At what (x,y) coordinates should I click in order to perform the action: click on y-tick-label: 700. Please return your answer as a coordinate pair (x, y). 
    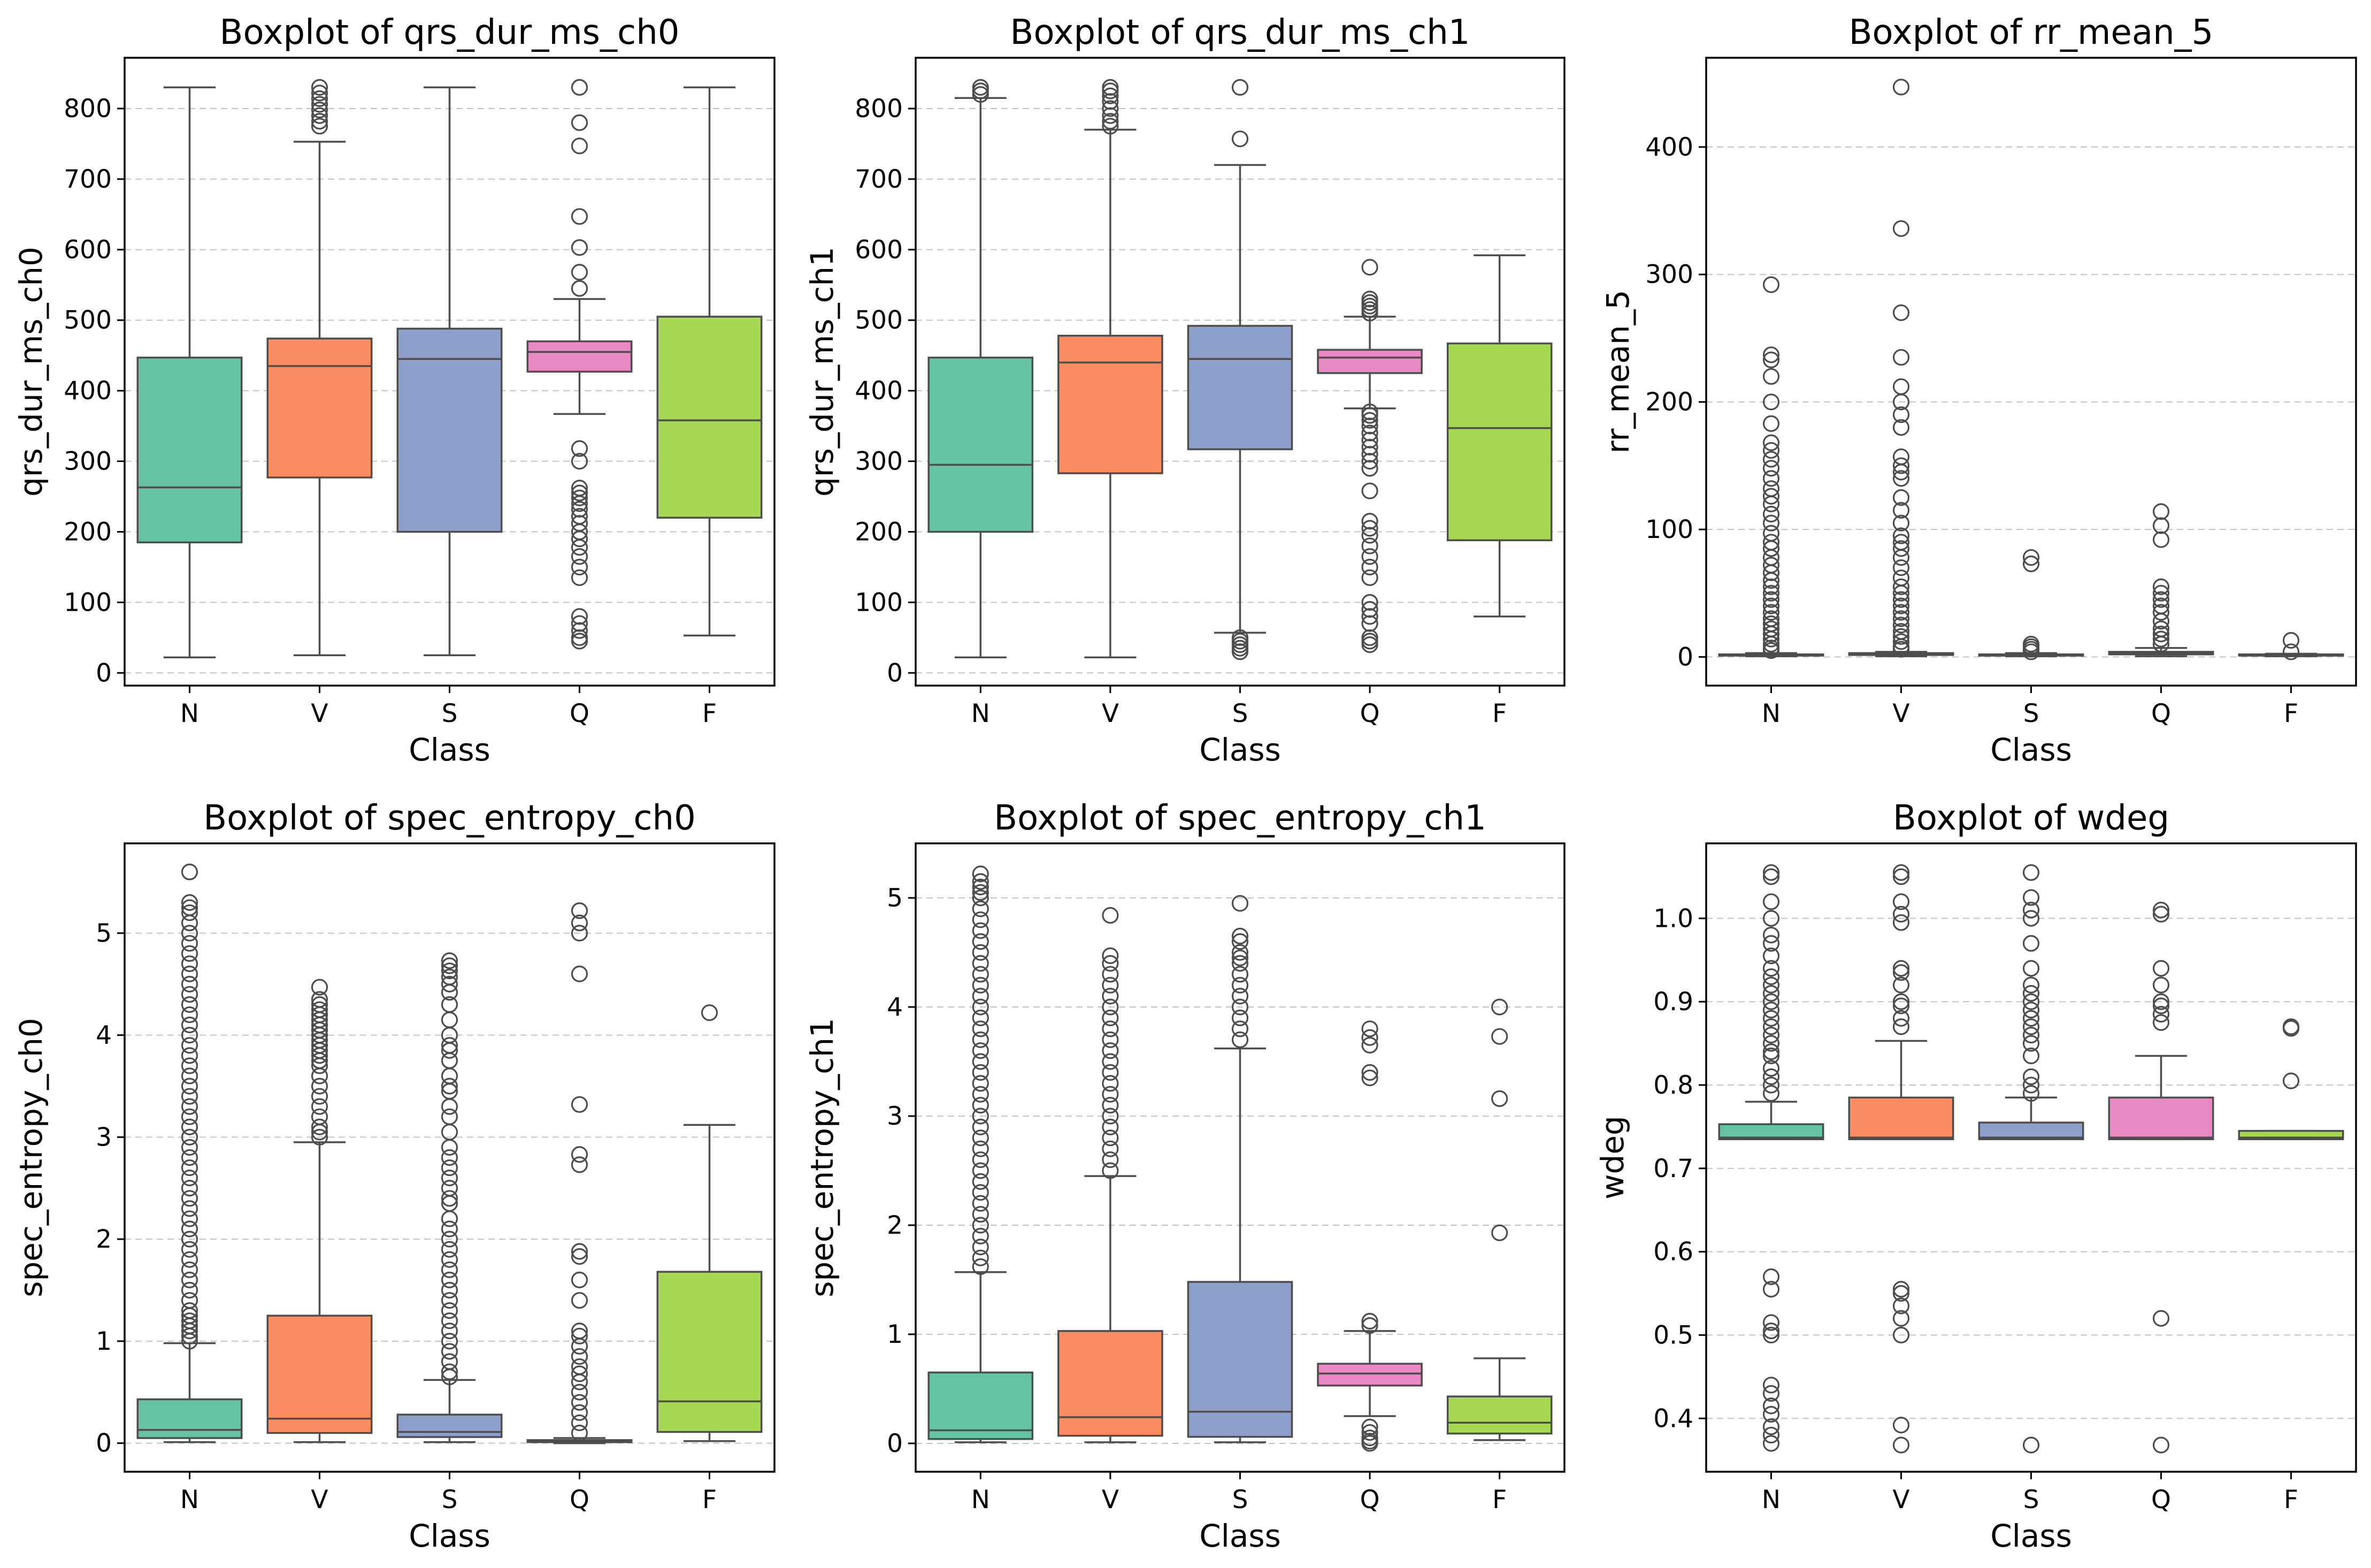
    Looking at the image, I should click on (879, 180).